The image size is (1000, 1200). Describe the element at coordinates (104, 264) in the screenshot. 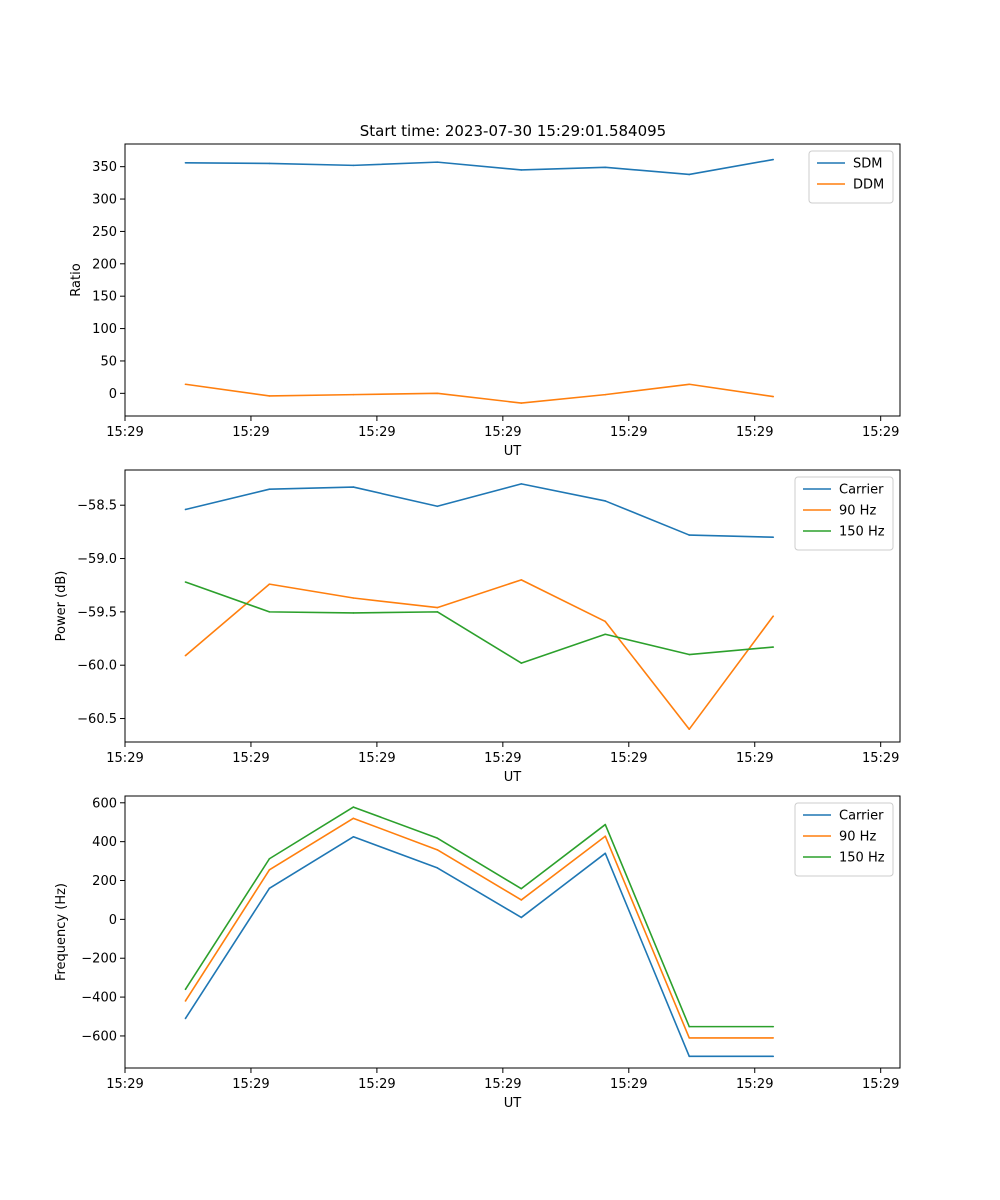

I see `ratio-ytick-label: 200` at that location.